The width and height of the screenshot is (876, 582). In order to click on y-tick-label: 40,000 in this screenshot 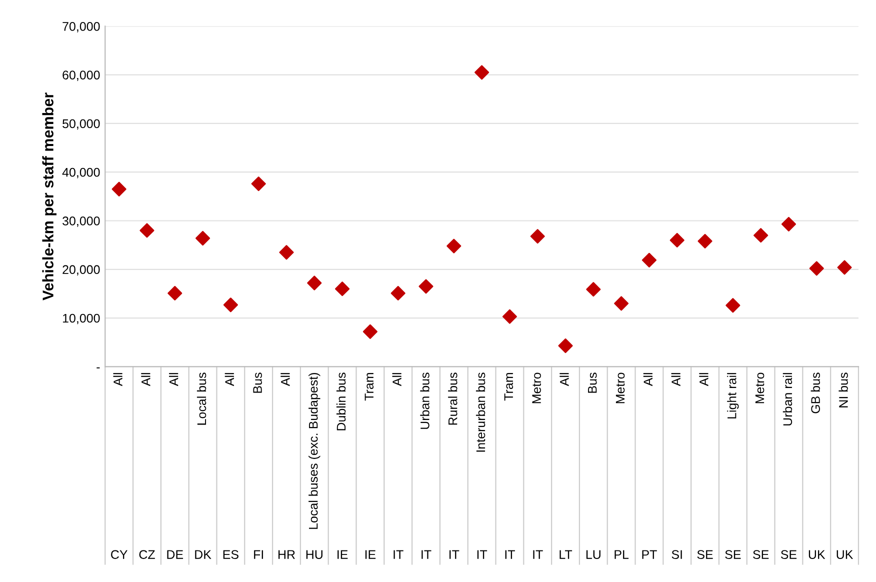, I will do `click(81, 173)`.